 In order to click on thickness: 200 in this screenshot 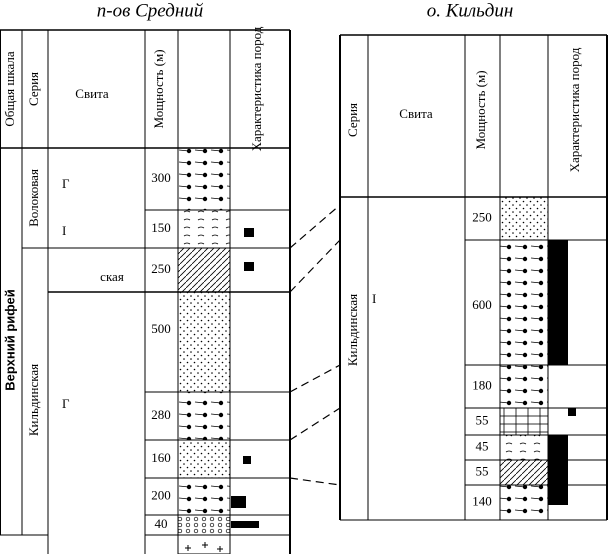, I will do `click(161, 494)`.